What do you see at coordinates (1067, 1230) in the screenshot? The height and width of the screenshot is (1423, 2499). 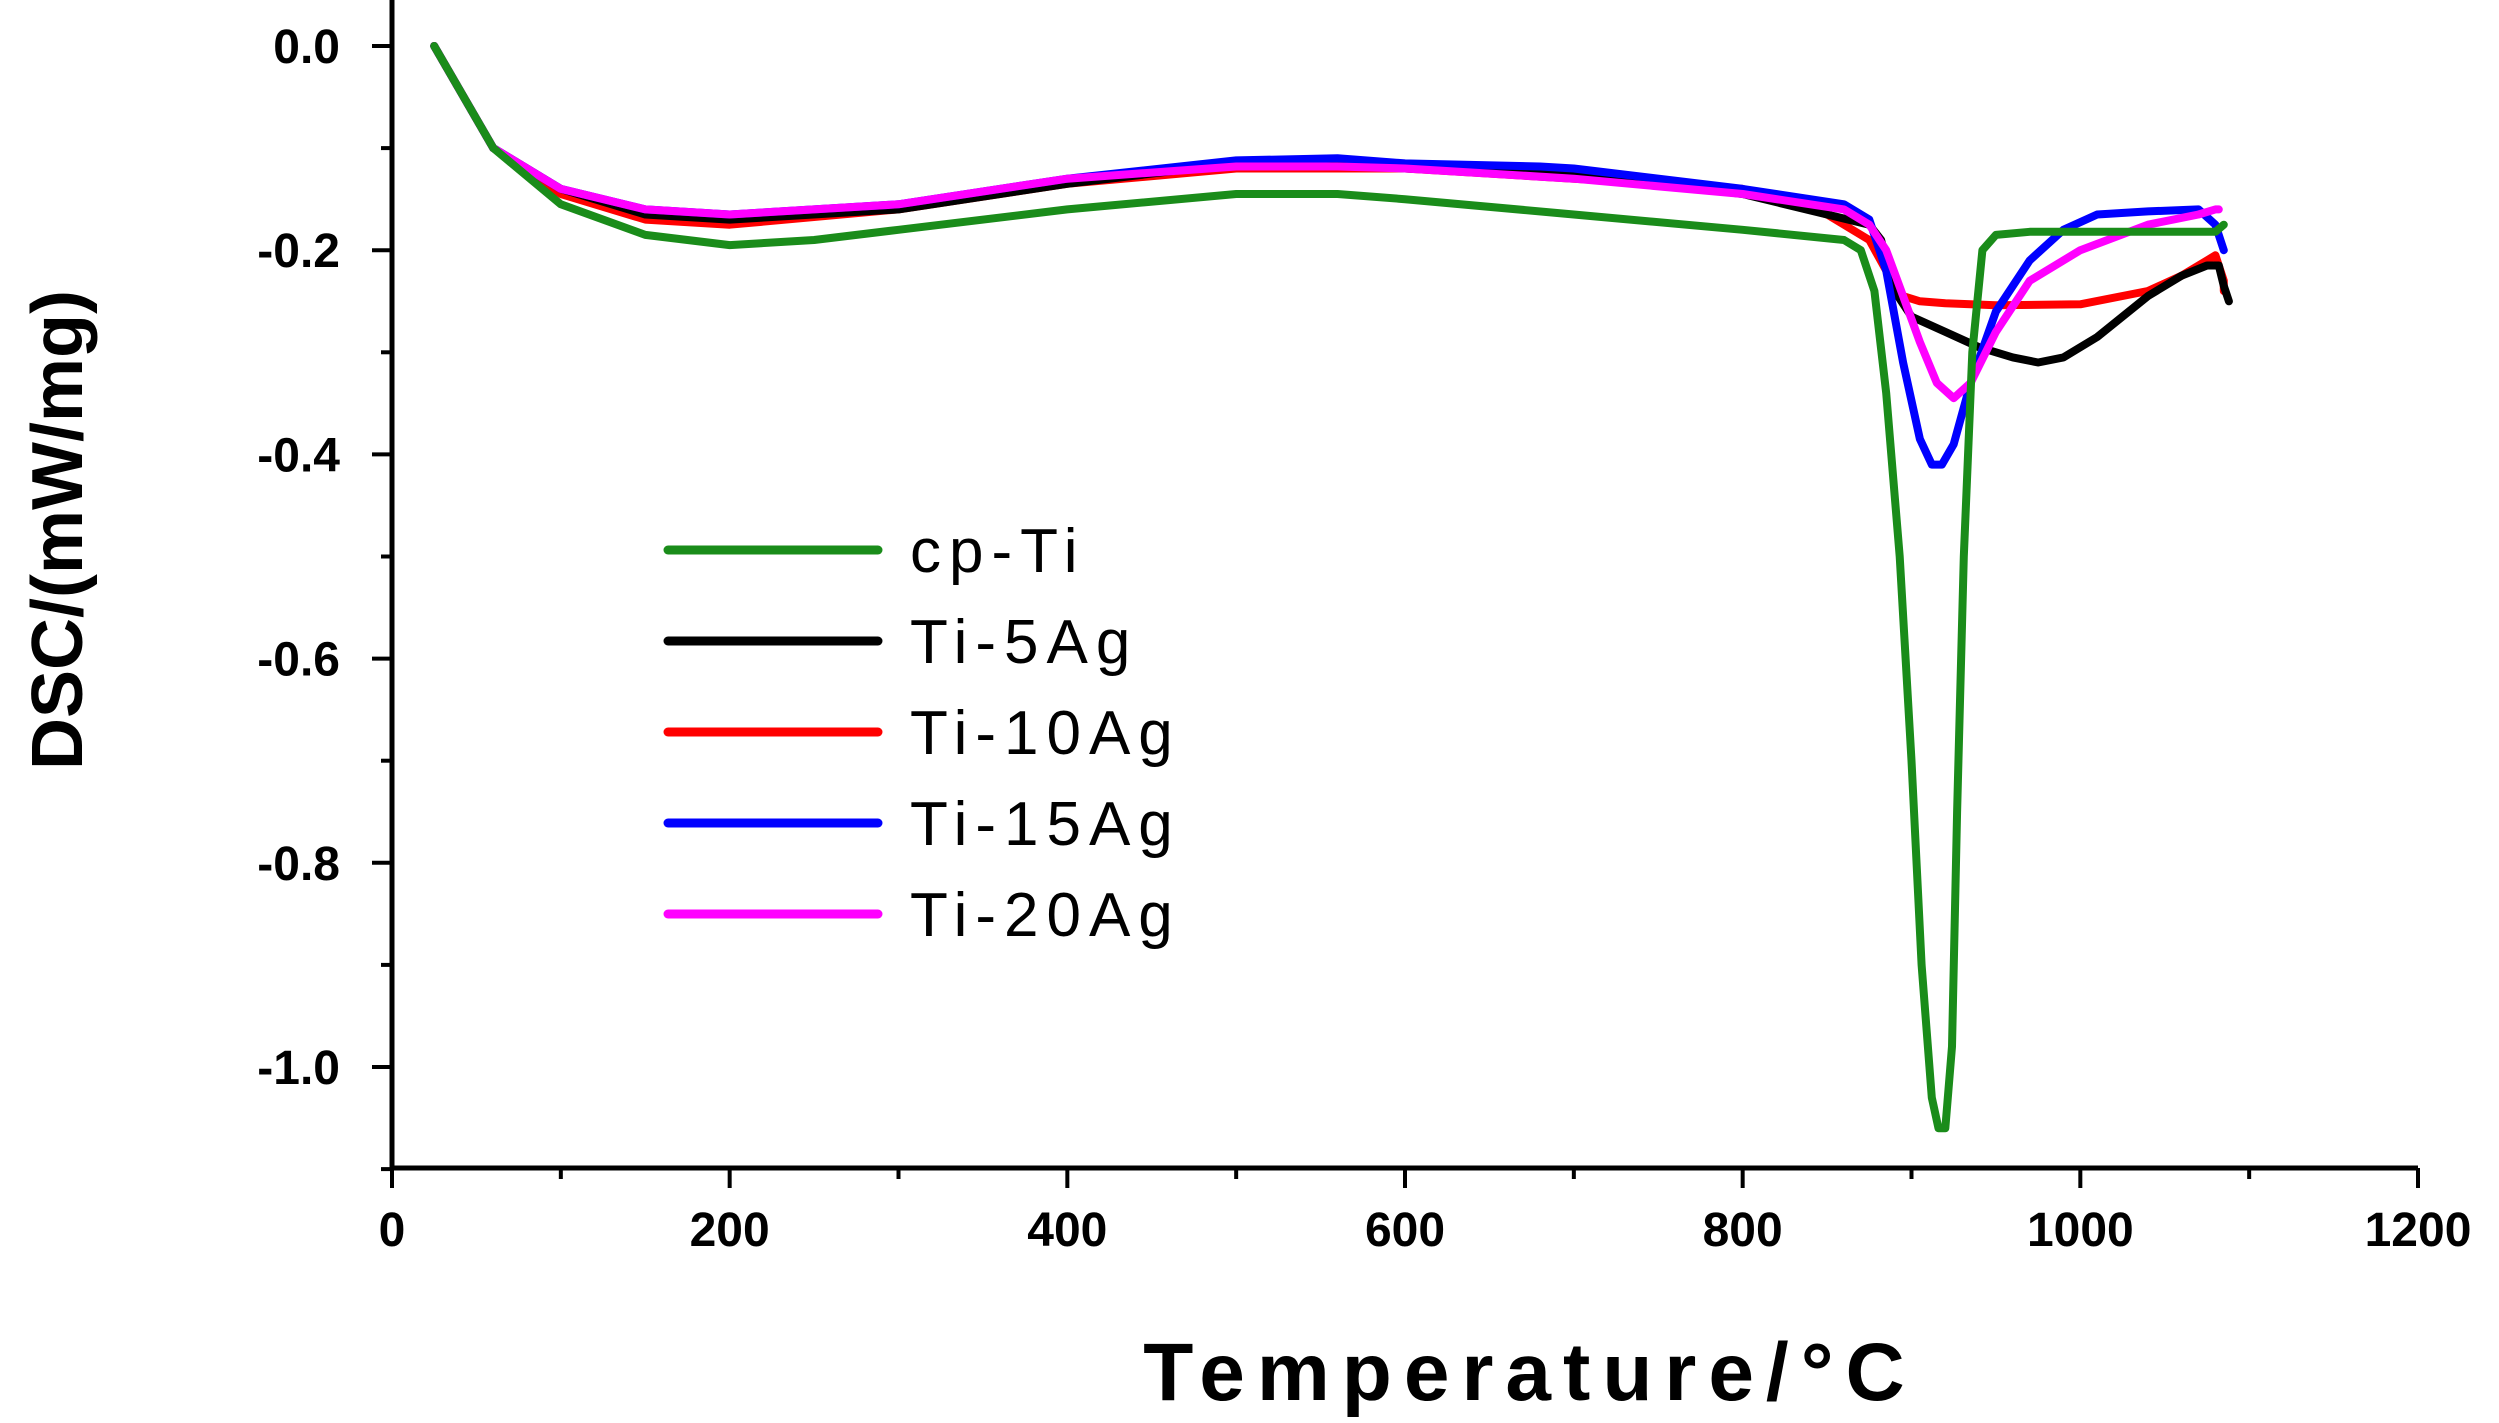 I see `x-tick-label: 400` at bounding box center [1067, 1230].